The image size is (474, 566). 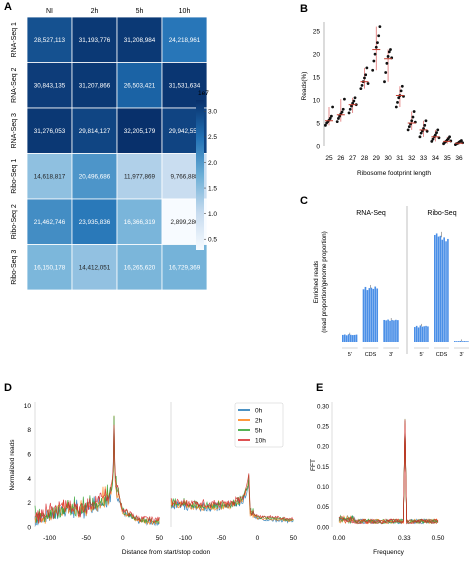 What do you see at coordinates (319, 388) in the screenshot?
I see `panel-label-e: E` at bounding box center [319, 388].